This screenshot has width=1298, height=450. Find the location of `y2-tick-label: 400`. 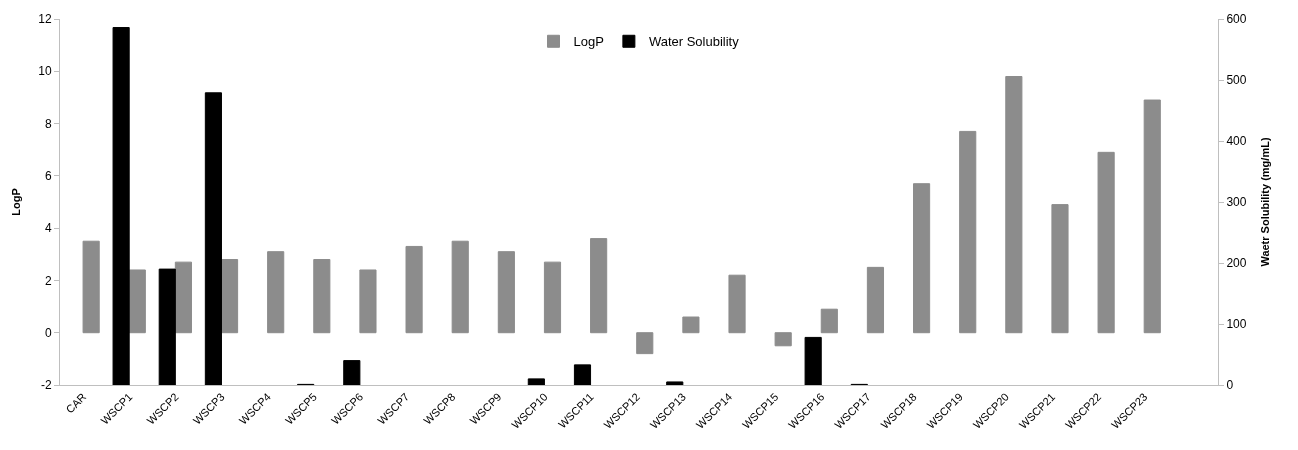

y2-tick-label: 400 is located at coordinates (1236, 141).